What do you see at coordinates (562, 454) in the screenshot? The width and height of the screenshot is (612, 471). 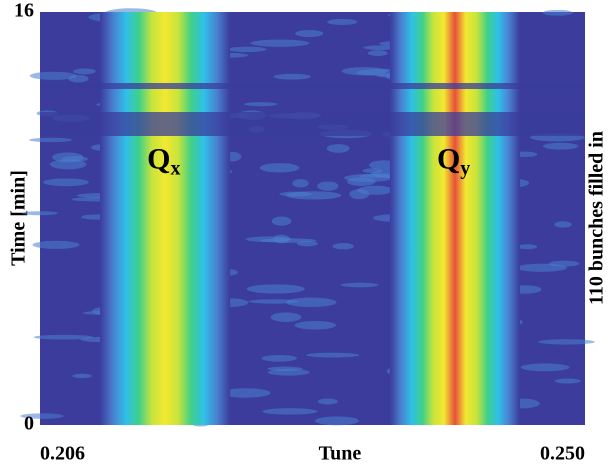 I see `x-tick-label: 0.250` at bounding box center [562, 454].